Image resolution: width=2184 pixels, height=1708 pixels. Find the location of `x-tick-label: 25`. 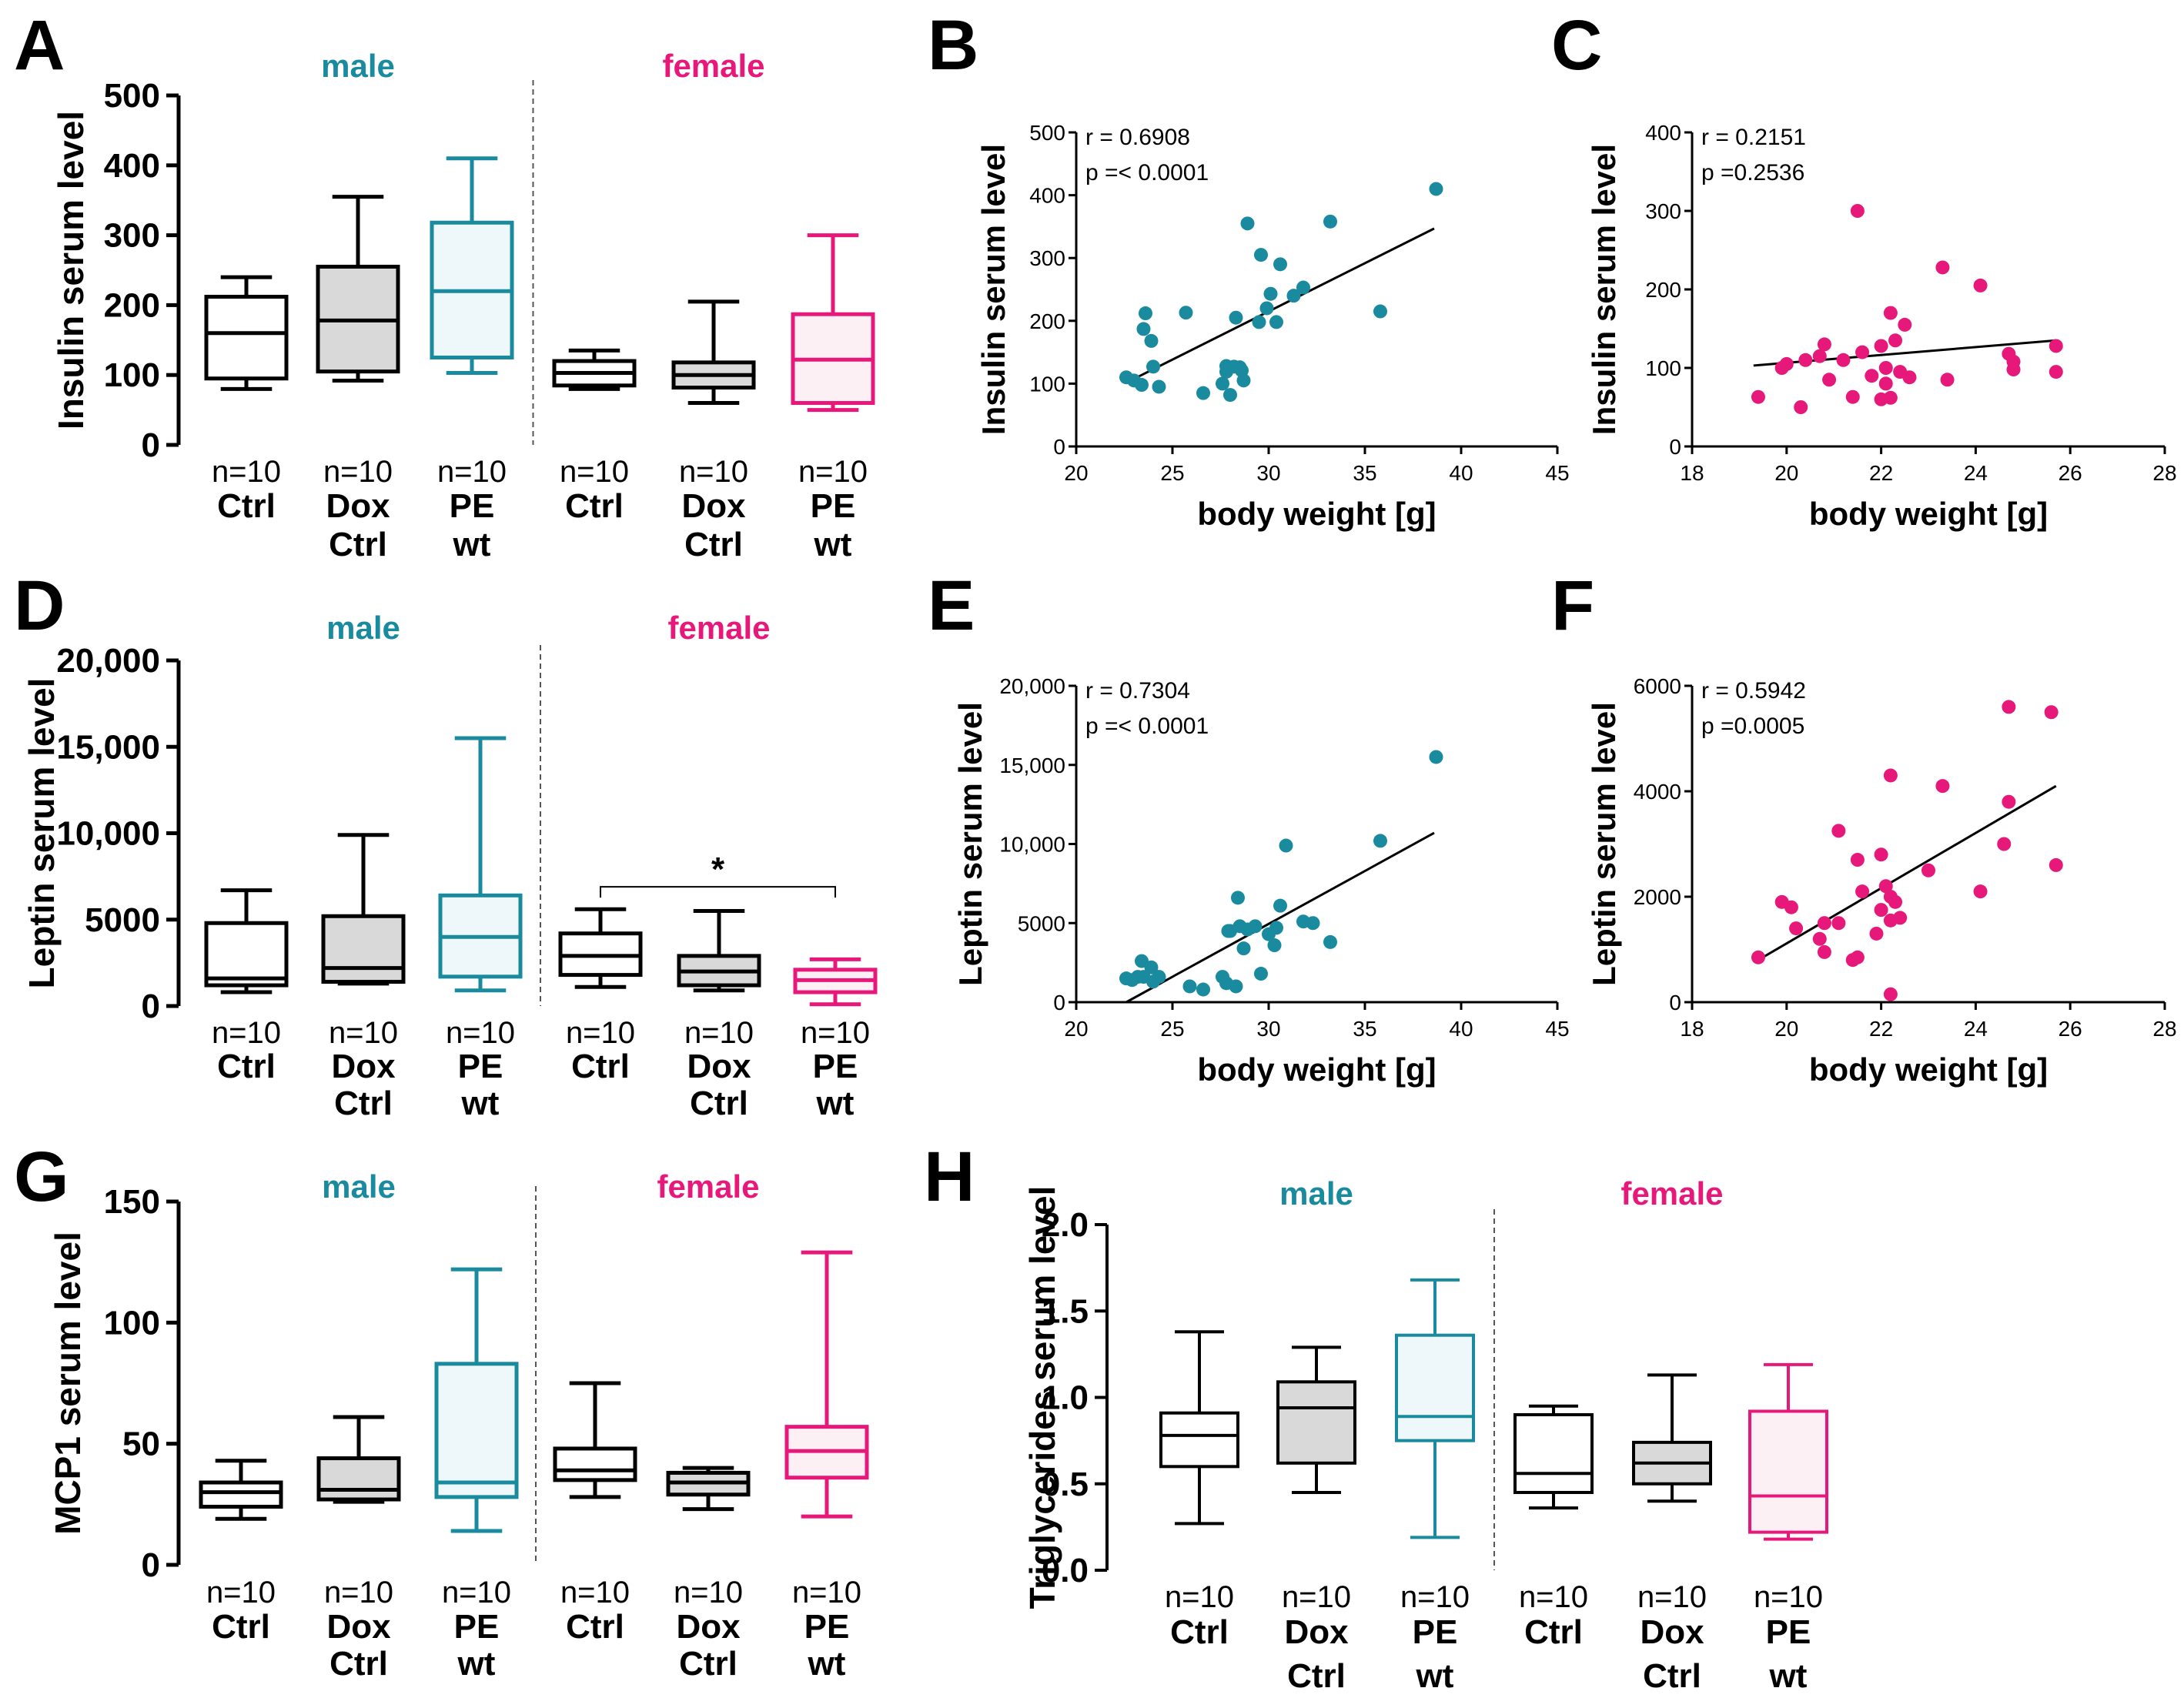

x-tick-label: 25 is located at coordinates (1172, 473).